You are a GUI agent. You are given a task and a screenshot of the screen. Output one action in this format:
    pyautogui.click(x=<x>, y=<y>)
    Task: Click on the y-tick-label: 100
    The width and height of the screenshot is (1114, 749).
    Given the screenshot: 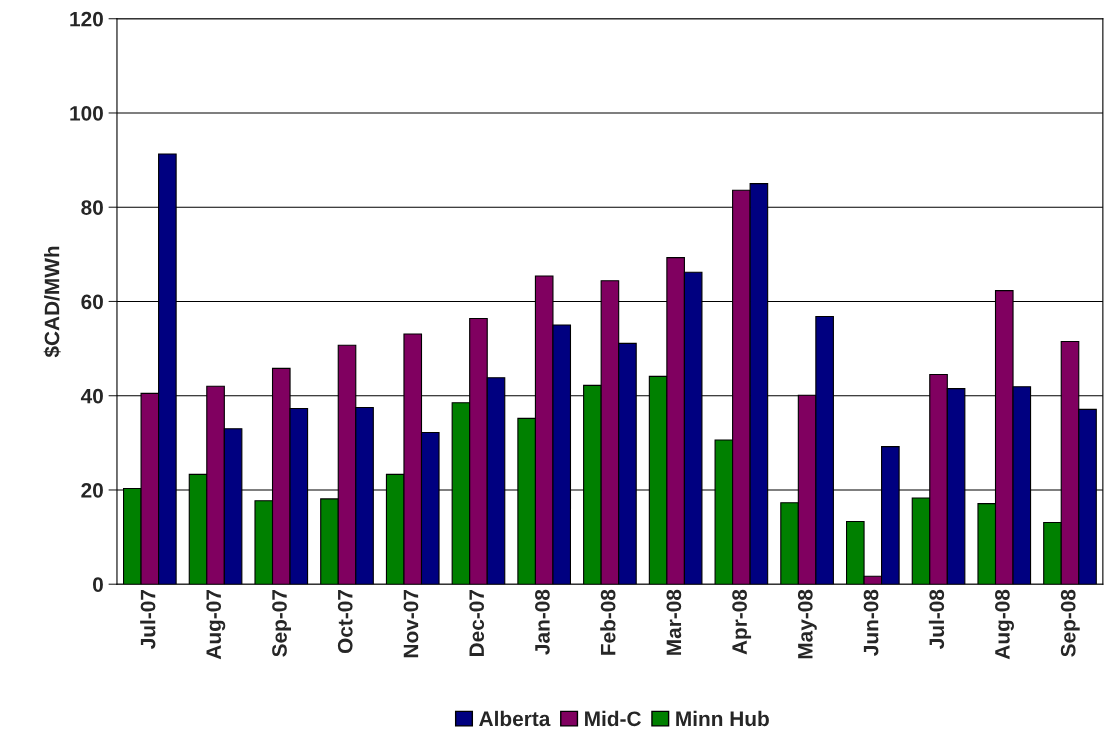 What is the action you would take?
    pyautogui.click(x=86, y=113)
    